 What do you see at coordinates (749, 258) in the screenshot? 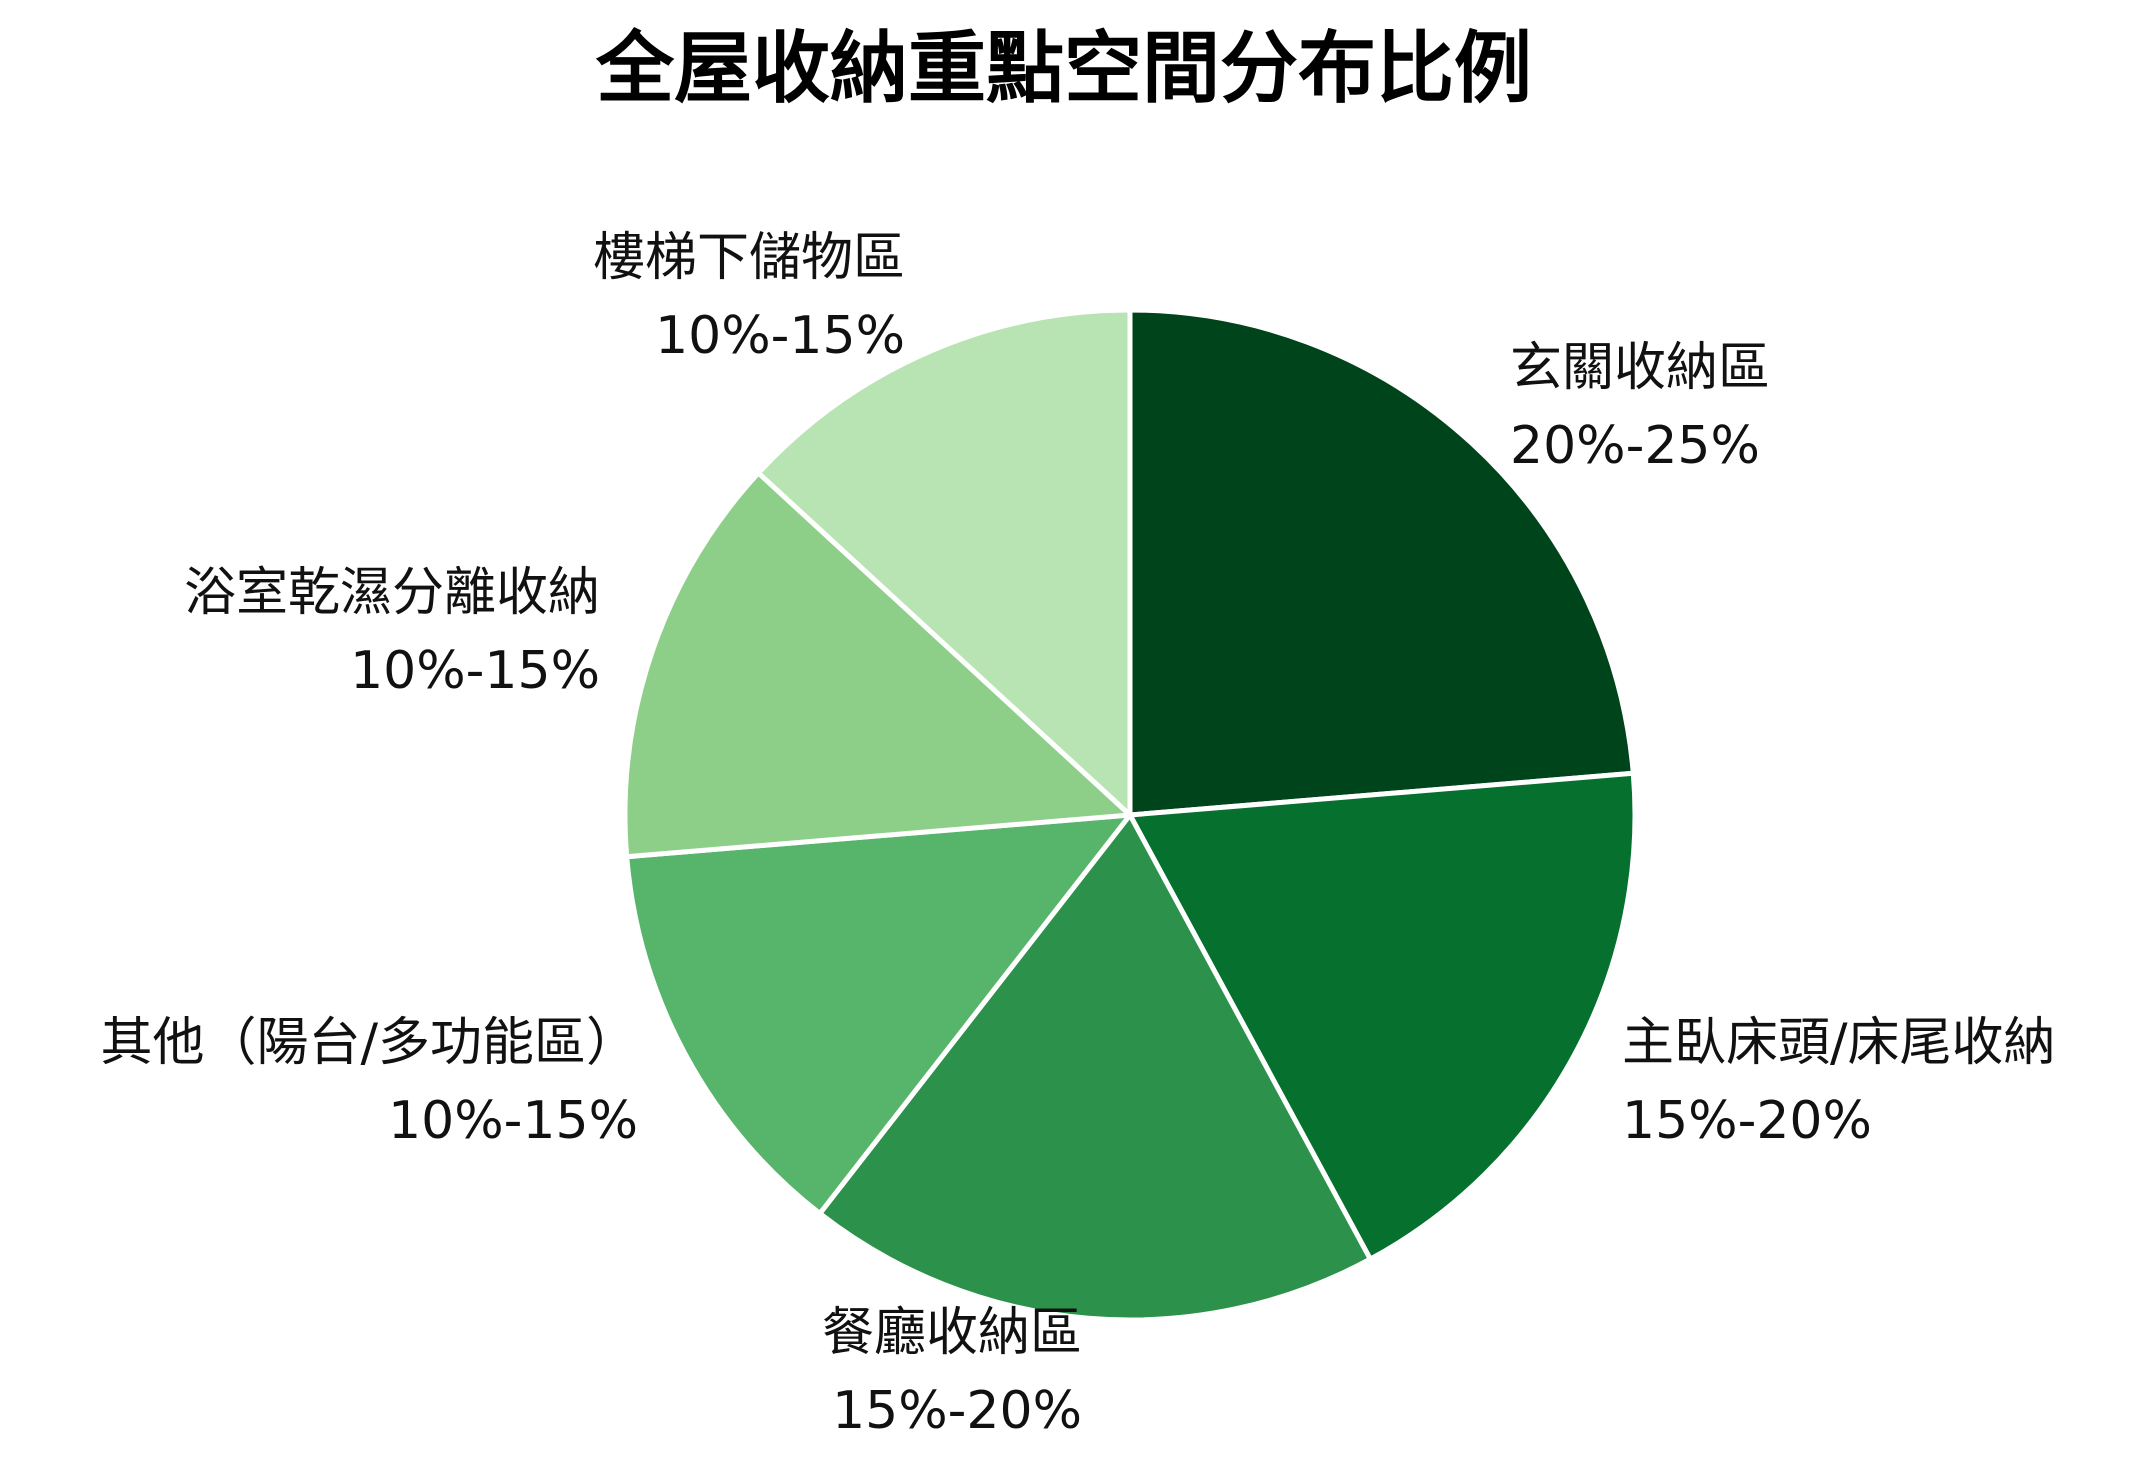
I see `slice-label-name: 樓梯下儲物區` at bounding box center [749, 258].